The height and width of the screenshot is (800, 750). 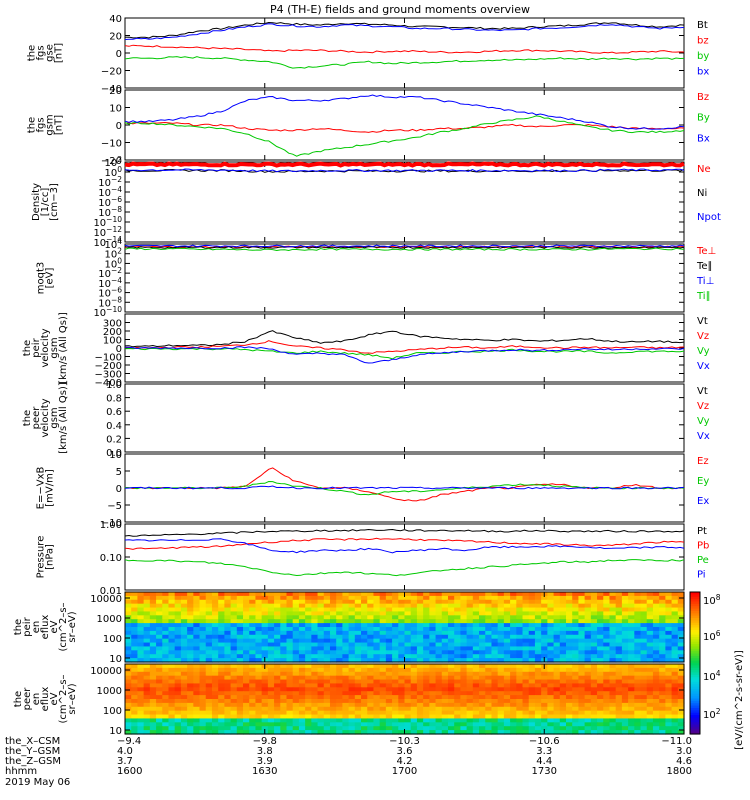 I want to click on footer-value-z: 4.6, so click(x=684, y=761).